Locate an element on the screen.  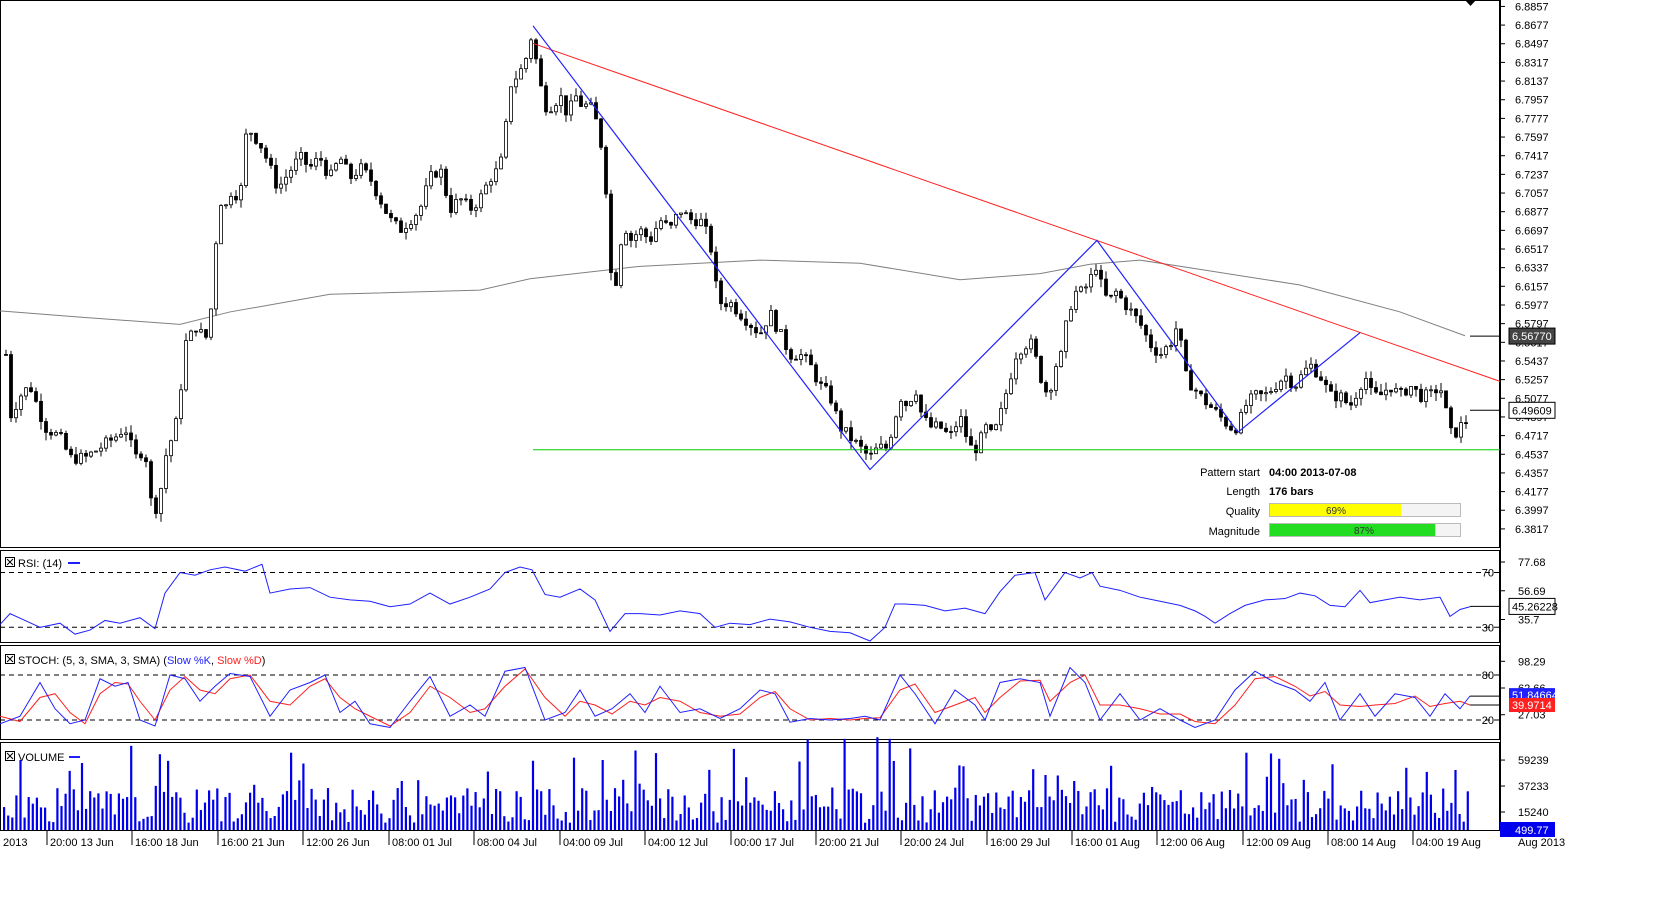
volume-value-box is located at coordinates (1527, 829).